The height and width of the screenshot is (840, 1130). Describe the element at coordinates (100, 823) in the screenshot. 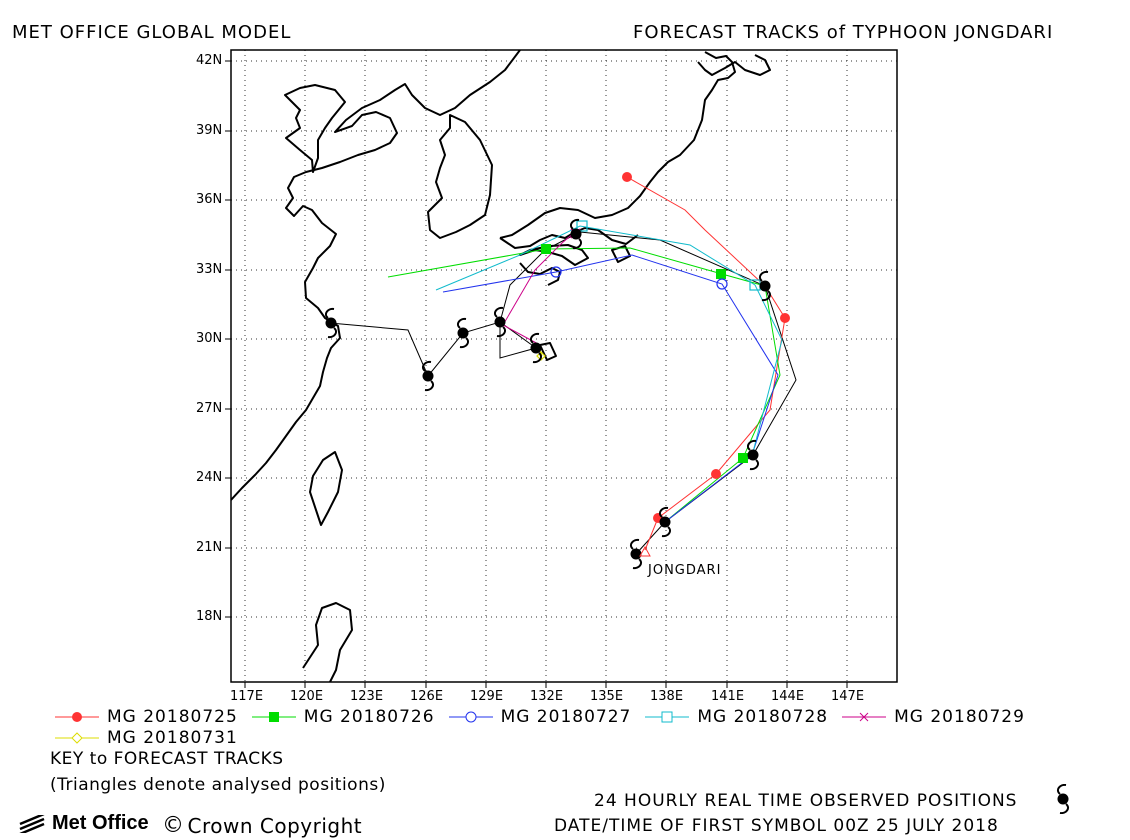

I see `brand-name: Met Office` at that location.